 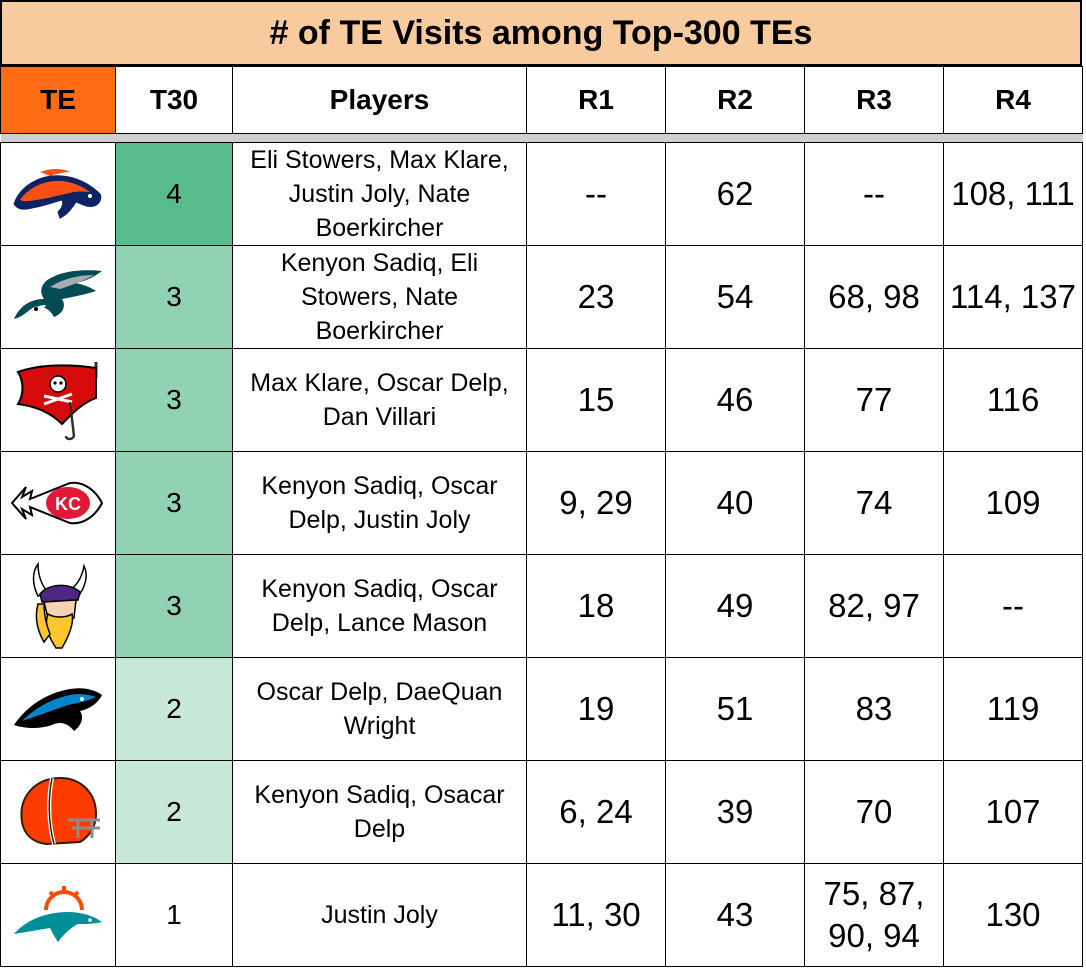 I want to click on r1-cell: 15, so click(x=596, y=400).